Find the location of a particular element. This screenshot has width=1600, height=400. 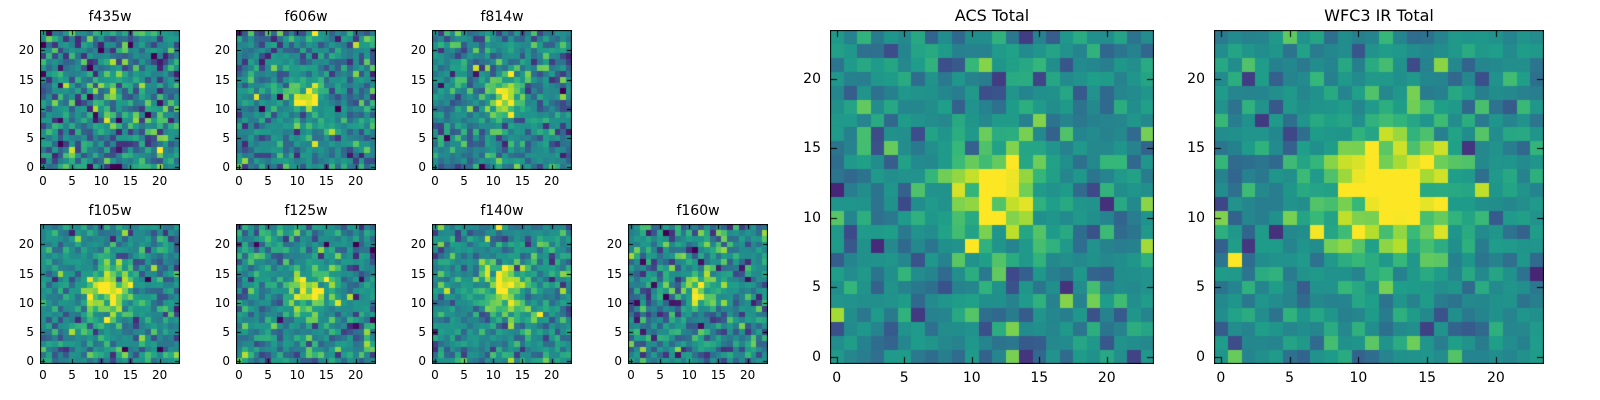

panel-f606w: f606w 0 5 10 15 20 0 5 10 15 20 is located at coordinates (295, 98).